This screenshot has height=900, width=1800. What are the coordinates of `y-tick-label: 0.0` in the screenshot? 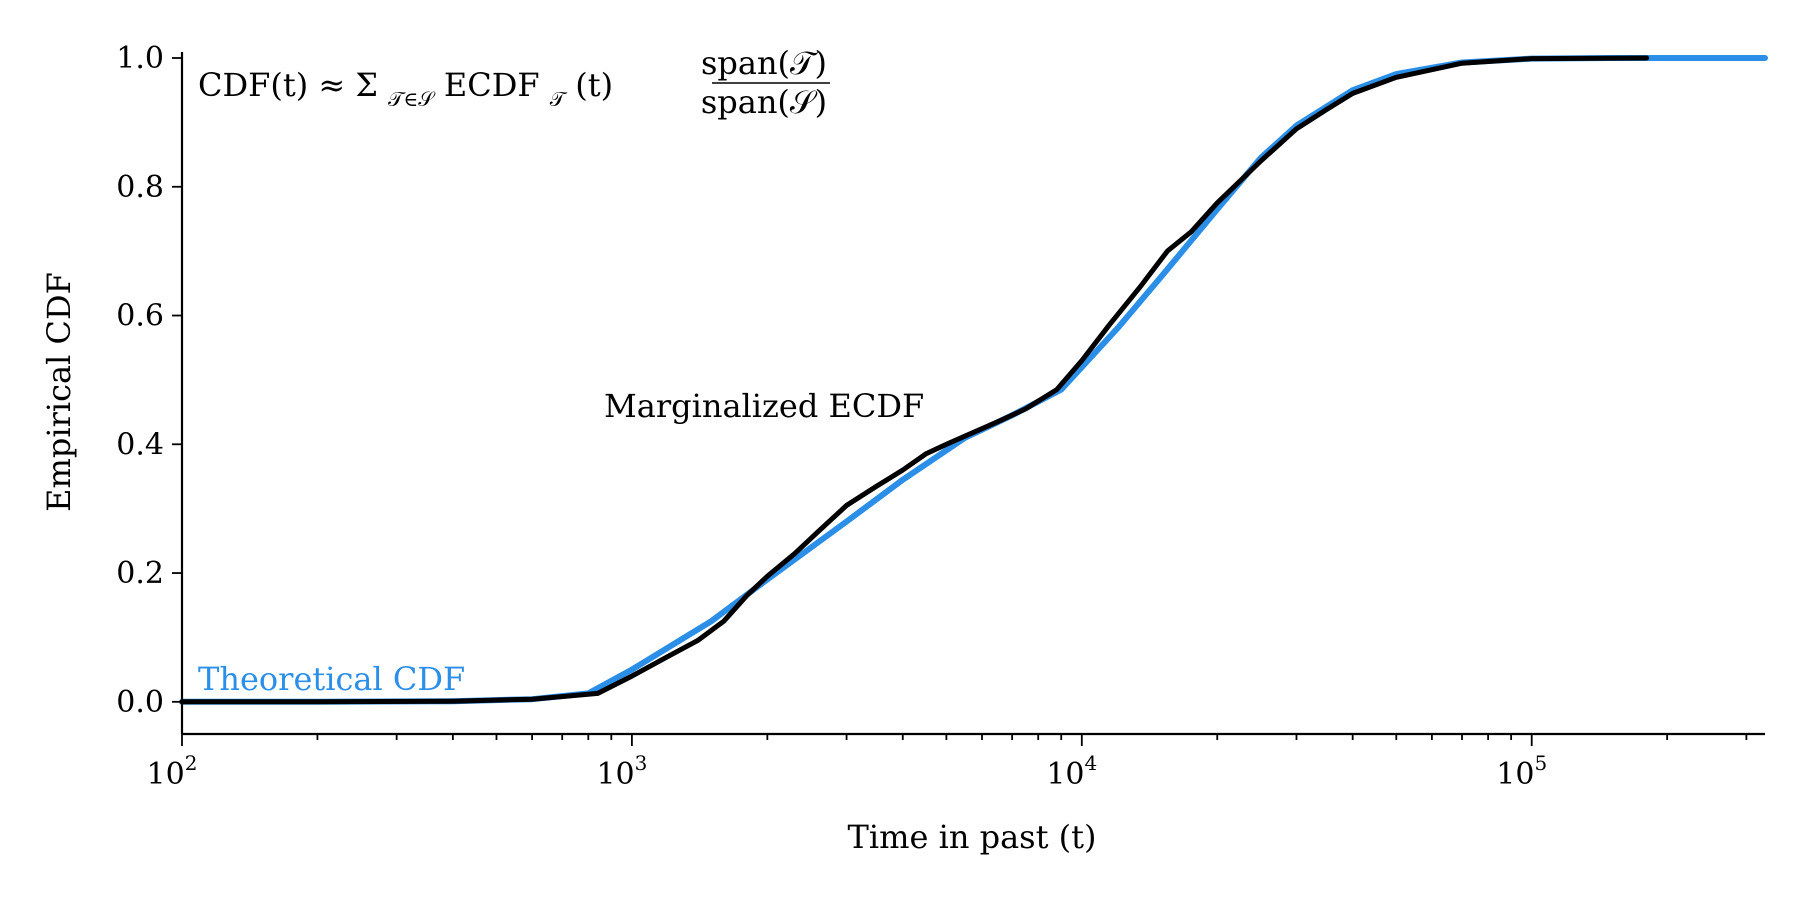 It's located at (140, 702).